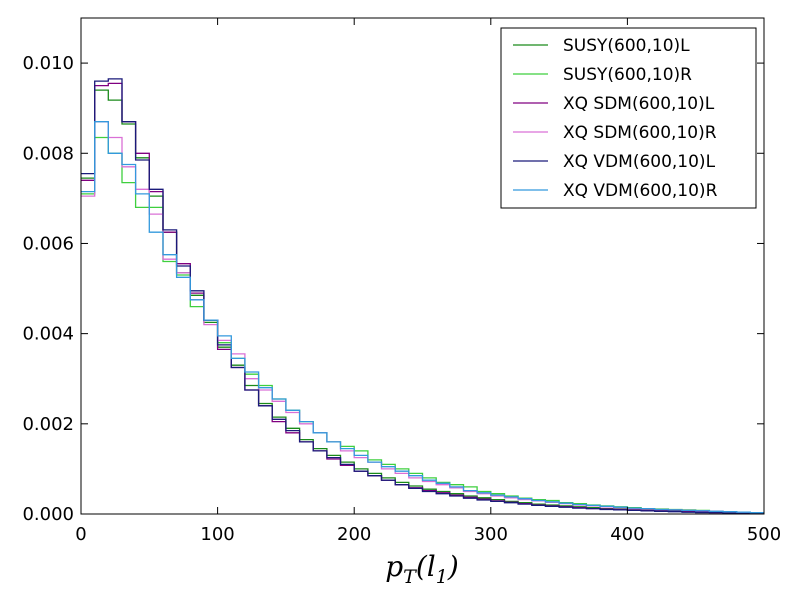 The width and height of the screenshot is (800, 600). Describe the element at coordinates (48, 243) in the screenshot. I see `y-tick-label-3: 0.006` at that location.